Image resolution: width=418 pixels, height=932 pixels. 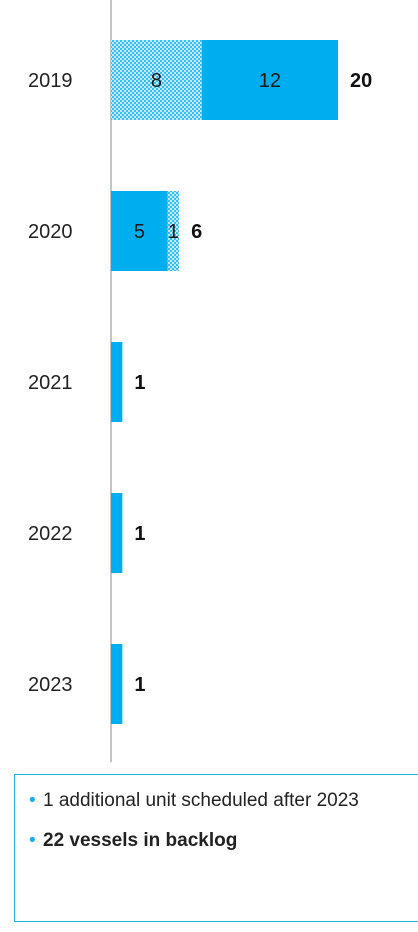 I want to click on segment-value-label: 1, so click(x=173, y=232).